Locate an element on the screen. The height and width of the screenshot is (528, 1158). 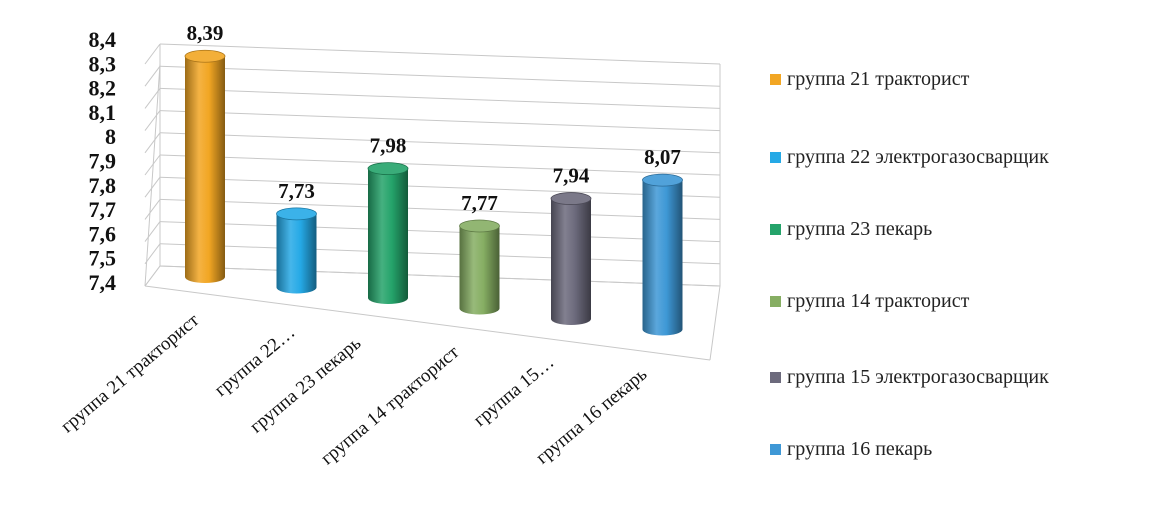
legend-item: группа 15 электрогазосварщик is located at coordinates (909, 377).